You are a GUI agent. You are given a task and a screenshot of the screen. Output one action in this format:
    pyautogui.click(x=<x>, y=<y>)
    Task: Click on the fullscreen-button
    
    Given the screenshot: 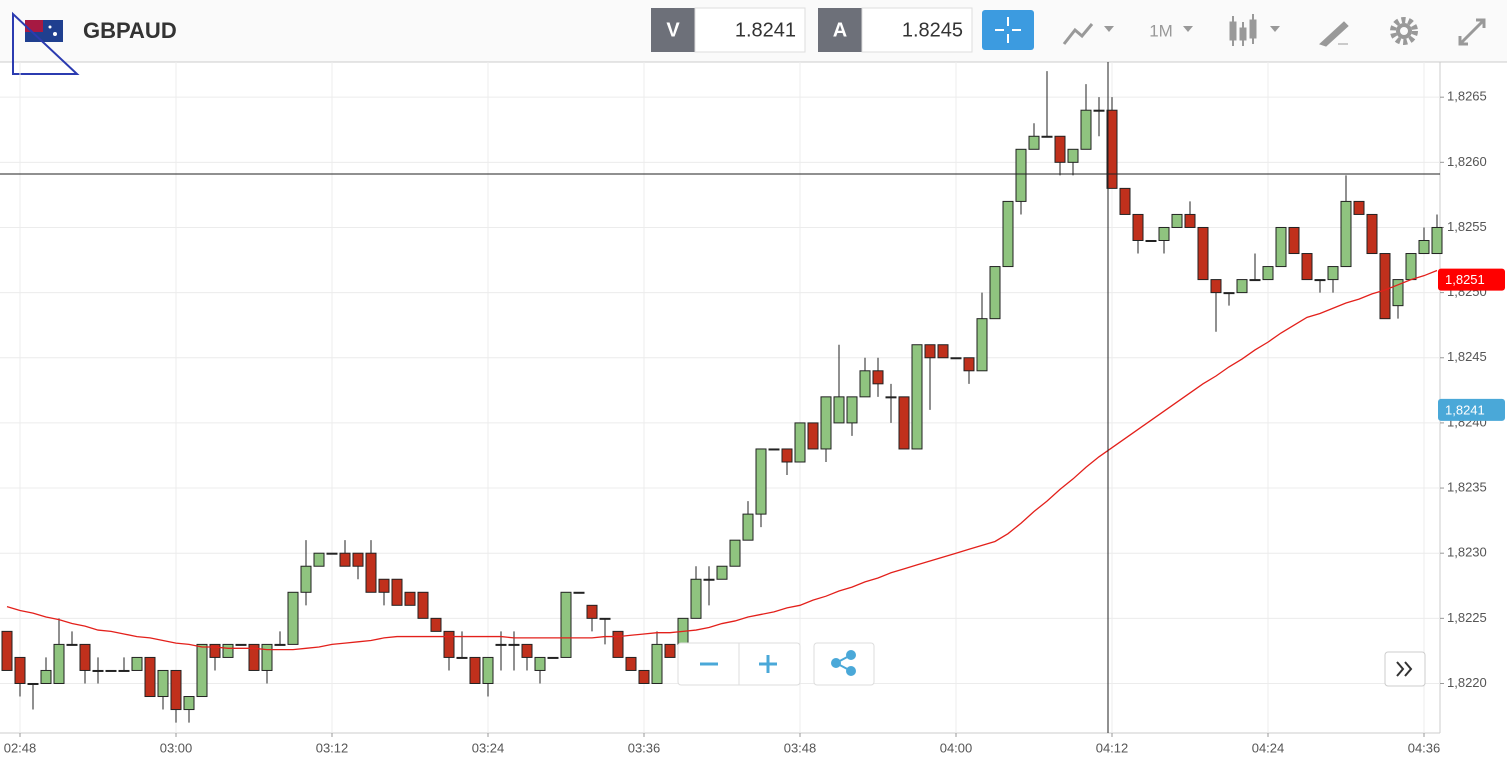 What is the action you would take?
    pyautogui.click(x=1472, y=32)
    